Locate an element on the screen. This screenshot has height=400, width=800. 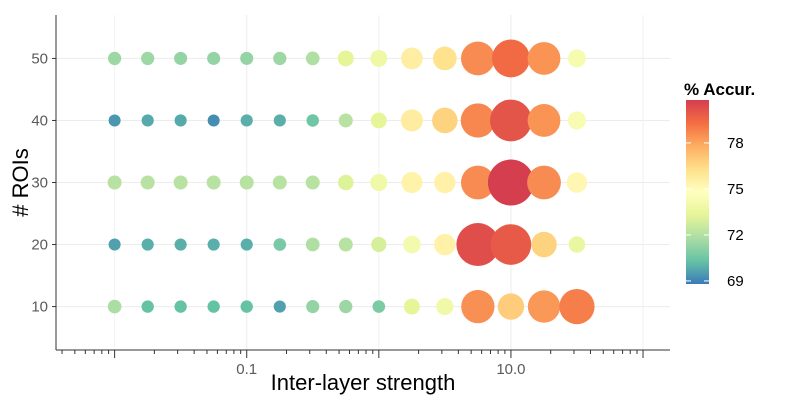
legend-tick-label: 69 is located at coordinates (735, 281).